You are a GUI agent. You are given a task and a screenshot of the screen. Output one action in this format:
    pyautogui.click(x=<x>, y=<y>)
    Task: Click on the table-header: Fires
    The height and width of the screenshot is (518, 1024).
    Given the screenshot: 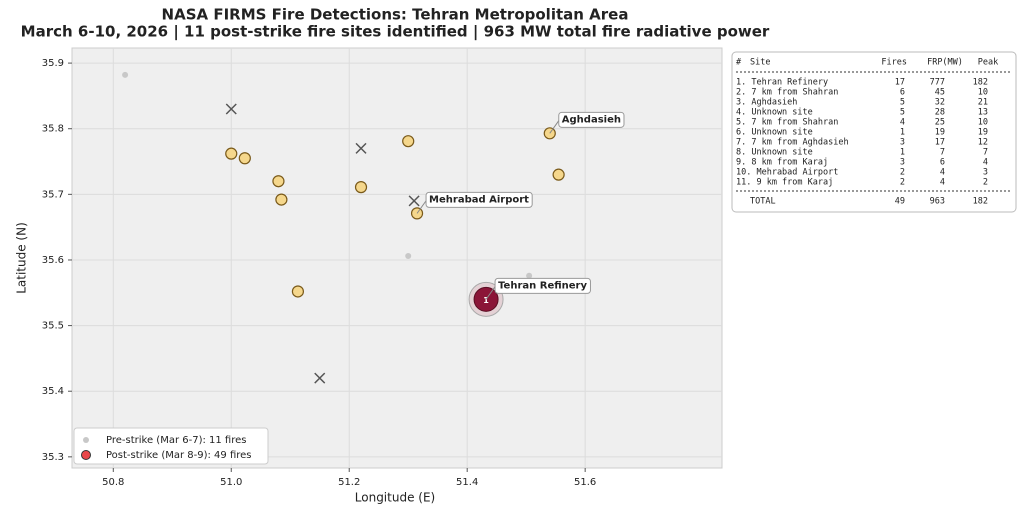 What is the action you would take?
    pyautogui.click(x=894, y=63)
    